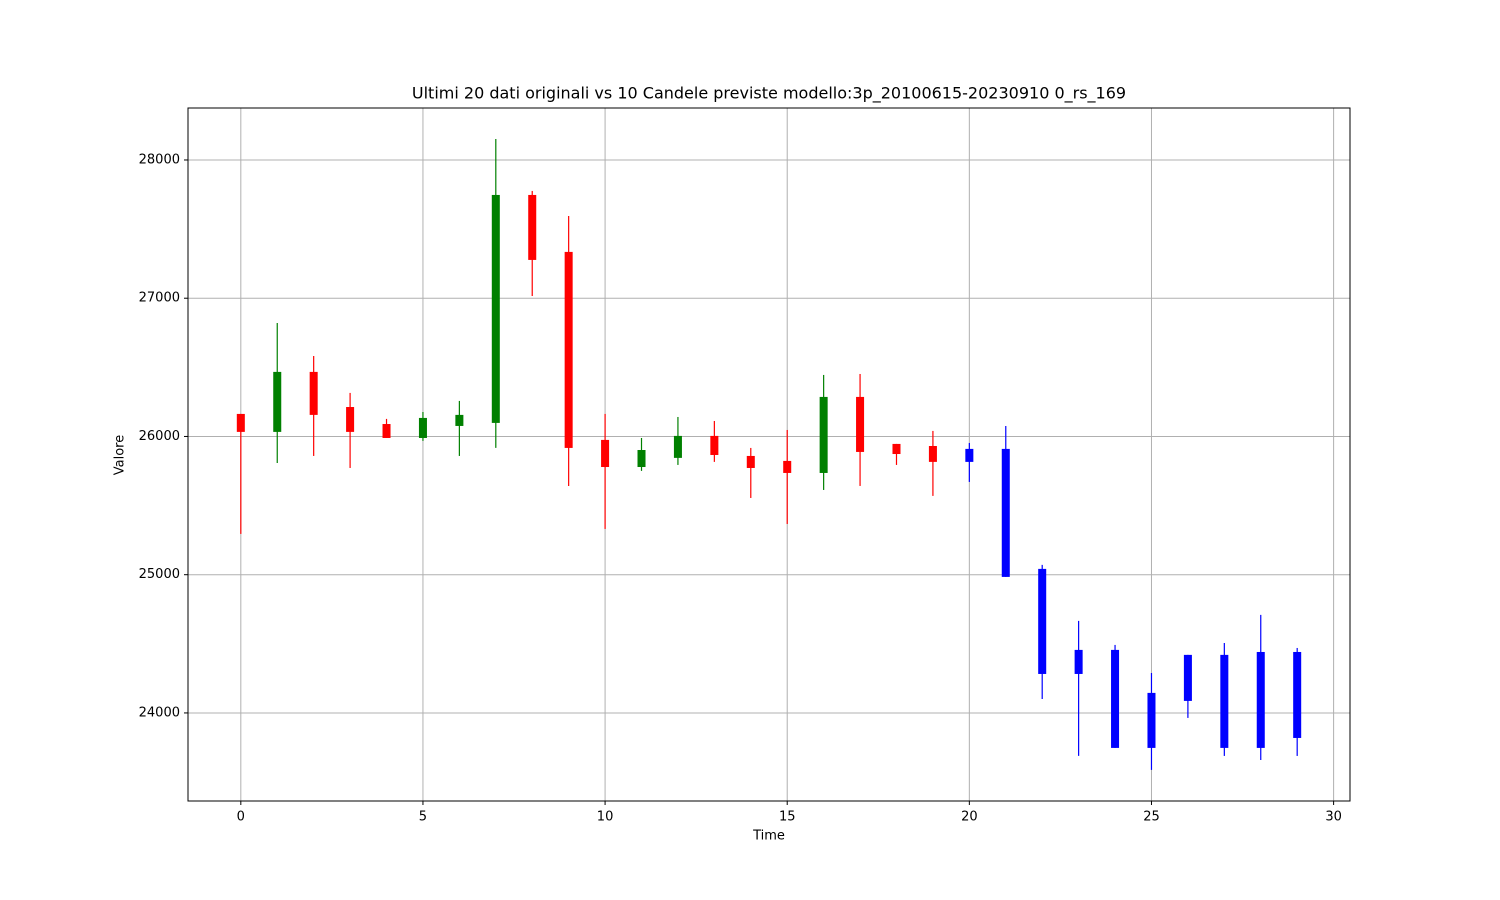 Image resolution: width=1500 pixels, height=900 pixels. What do you see at coordinates (787, 817) in the screenshot?
I see `x-tick-label: 15` at bounding box center [787, 817].